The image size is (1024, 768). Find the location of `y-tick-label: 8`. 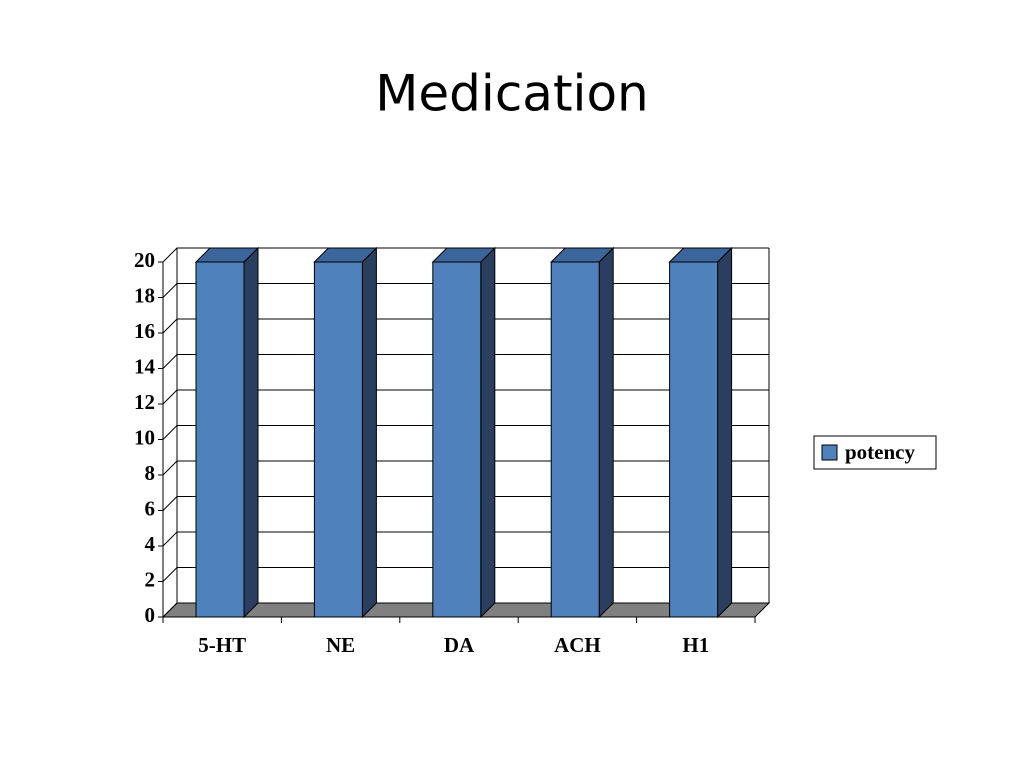

y-tick-label: 8 is located at coordinates (150, 473).